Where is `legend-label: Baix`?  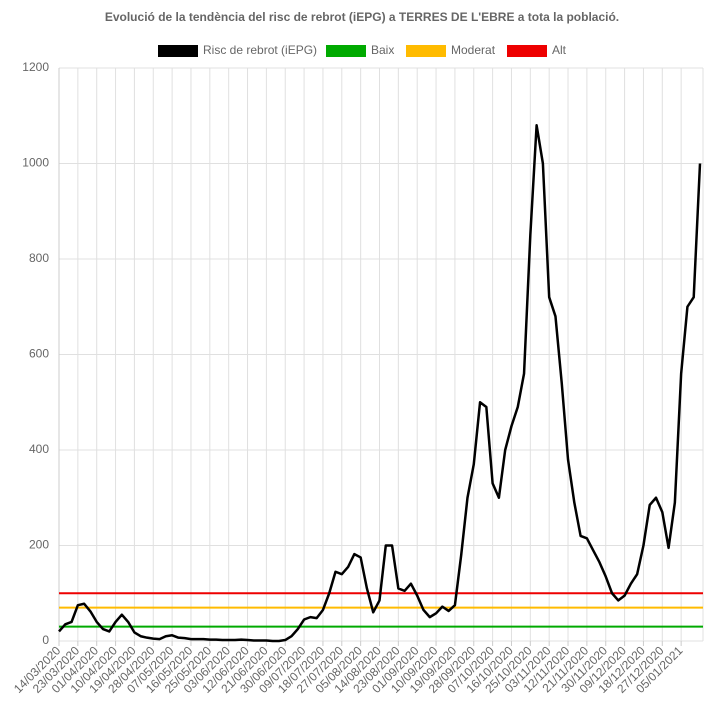 legend-label: Baix is located at coordinates (382, 50).